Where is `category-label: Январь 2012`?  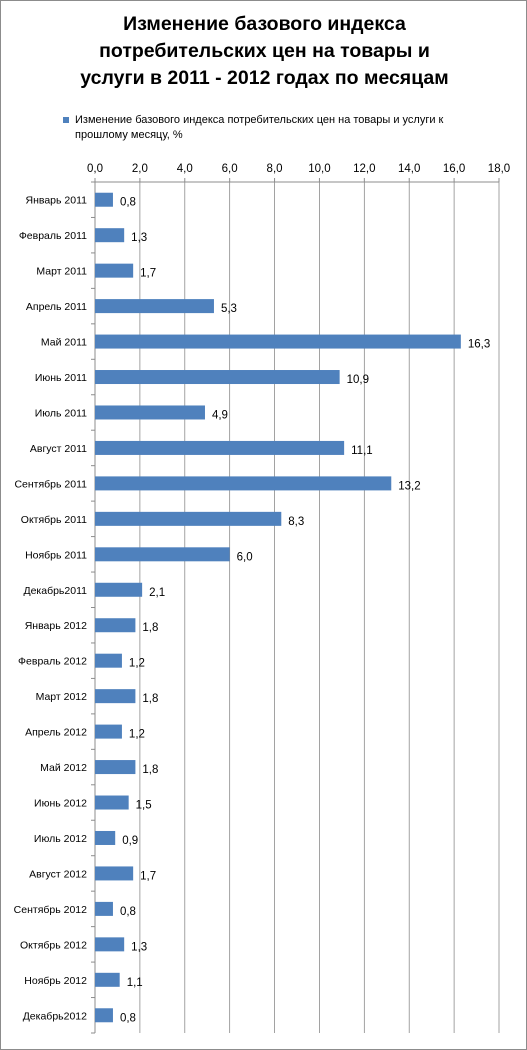
category-label: Январь 2012 is located at coordinates (56, 626).